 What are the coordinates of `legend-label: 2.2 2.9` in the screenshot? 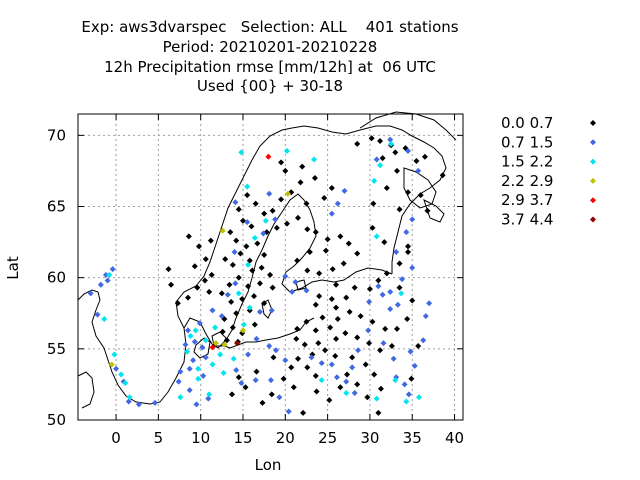 It's located at (527, 181).